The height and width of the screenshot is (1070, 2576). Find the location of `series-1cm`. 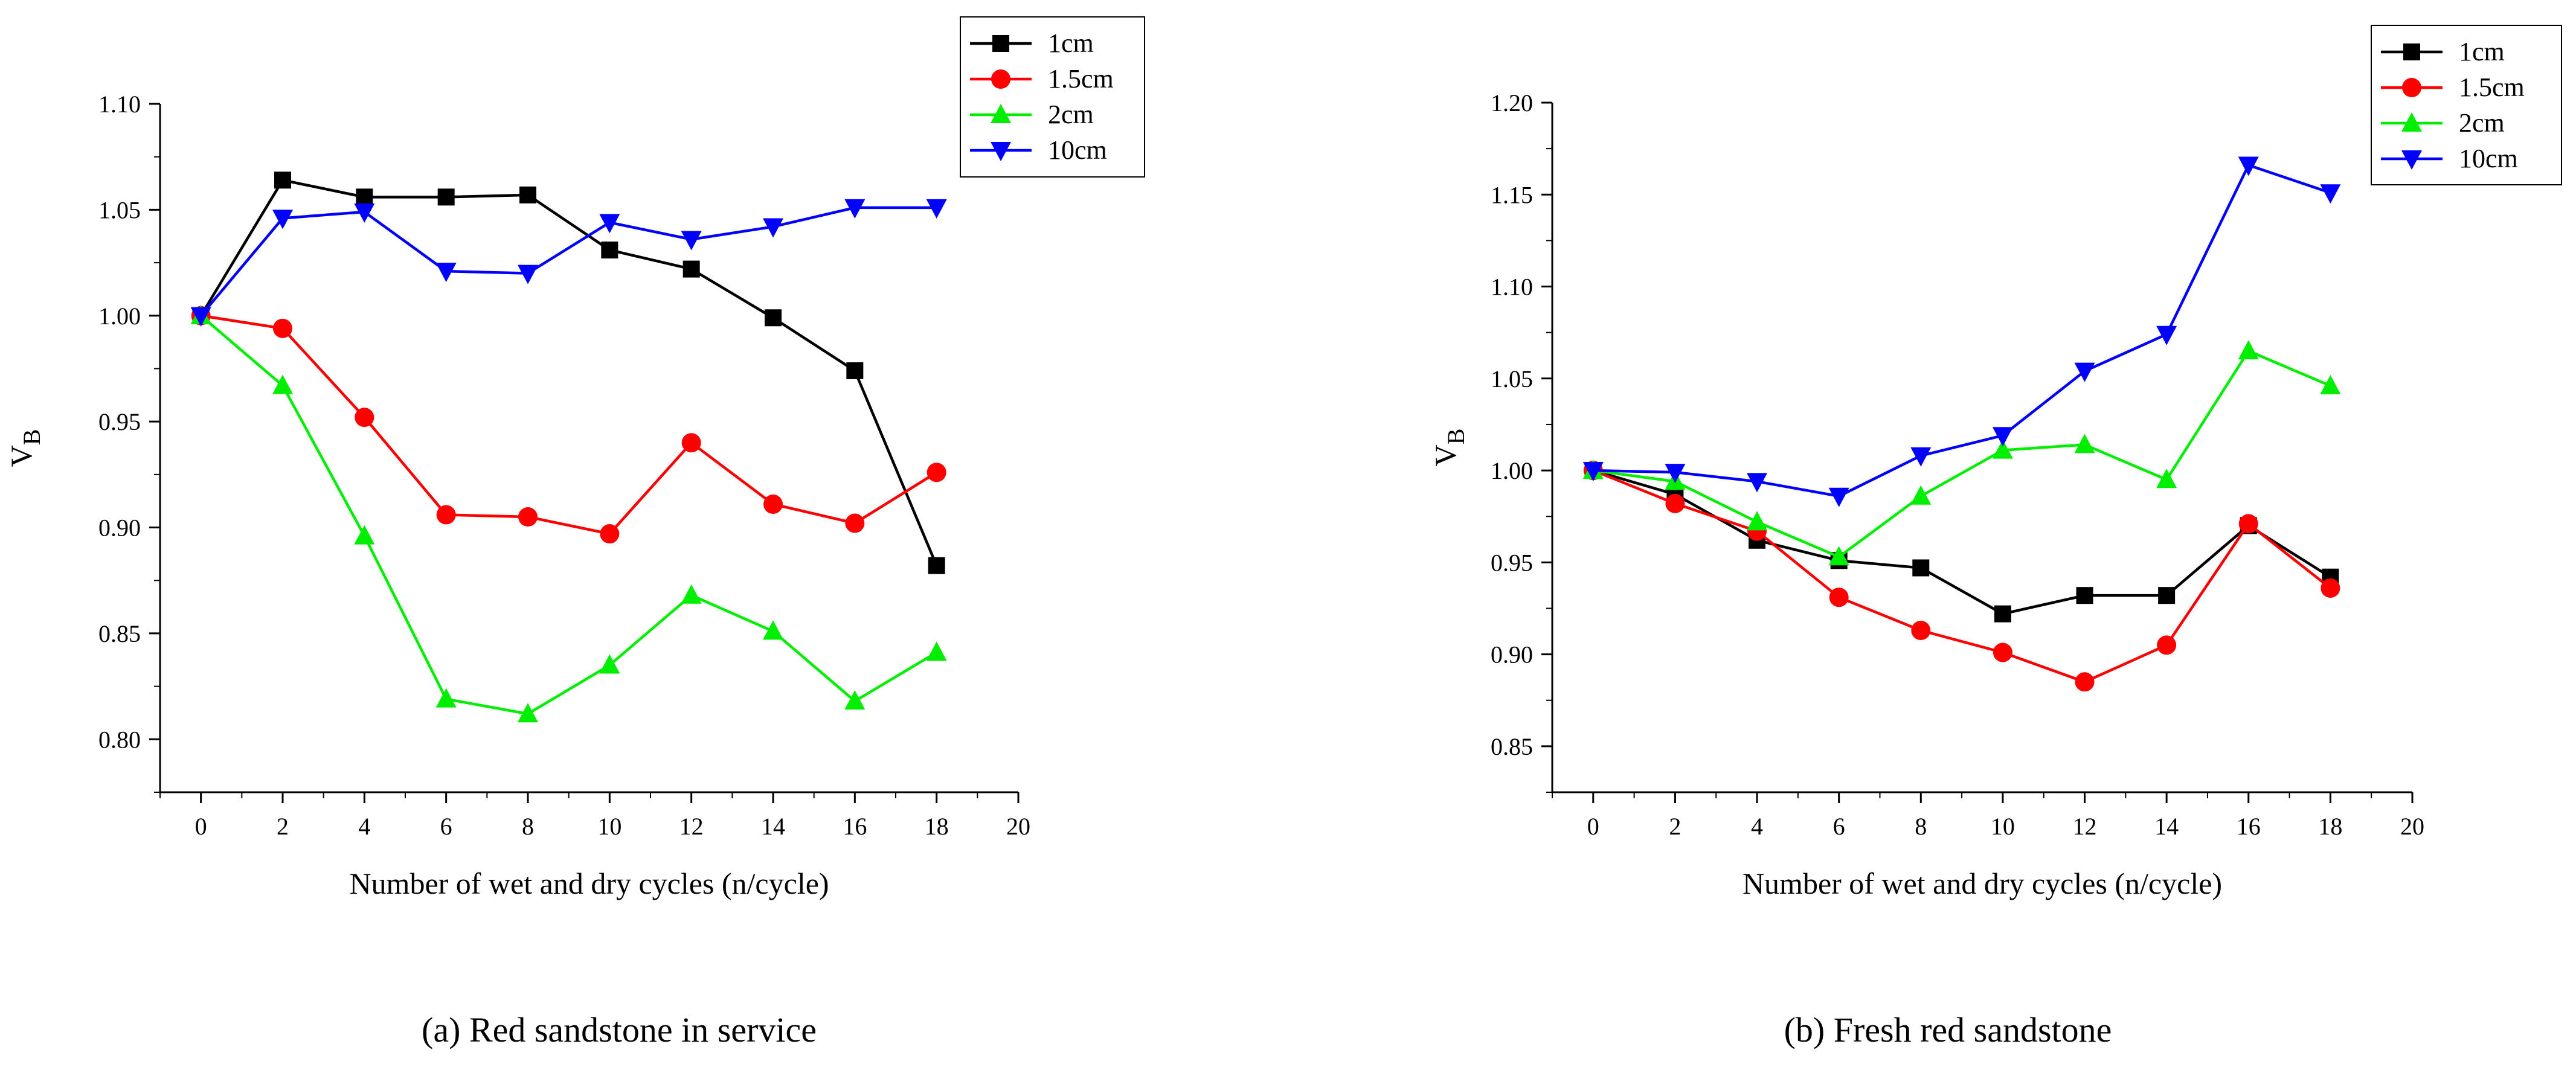

series-1cm is located at coordinates (1961, 542).